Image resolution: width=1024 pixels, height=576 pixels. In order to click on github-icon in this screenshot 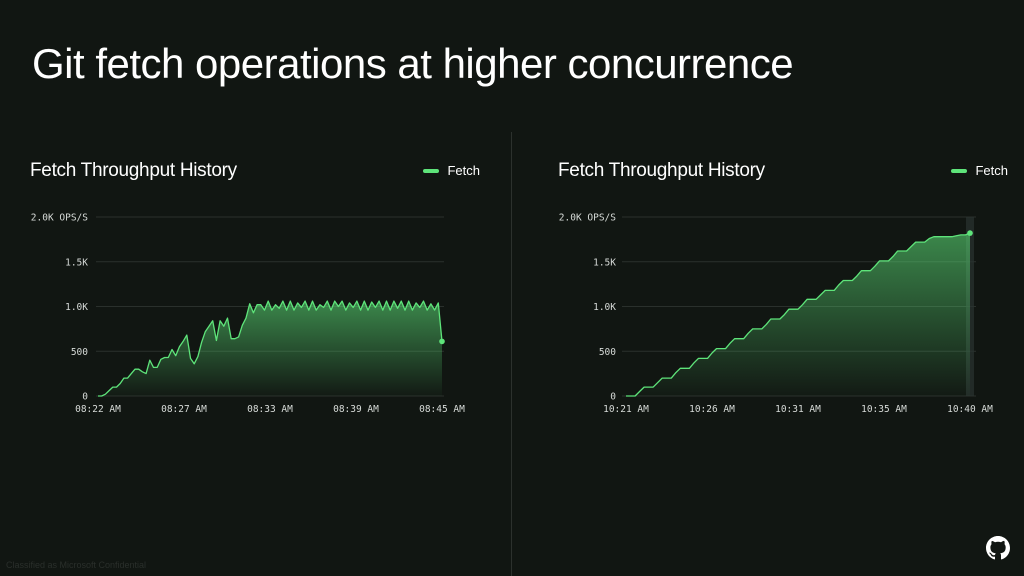, I will do `click(998, 548)`.